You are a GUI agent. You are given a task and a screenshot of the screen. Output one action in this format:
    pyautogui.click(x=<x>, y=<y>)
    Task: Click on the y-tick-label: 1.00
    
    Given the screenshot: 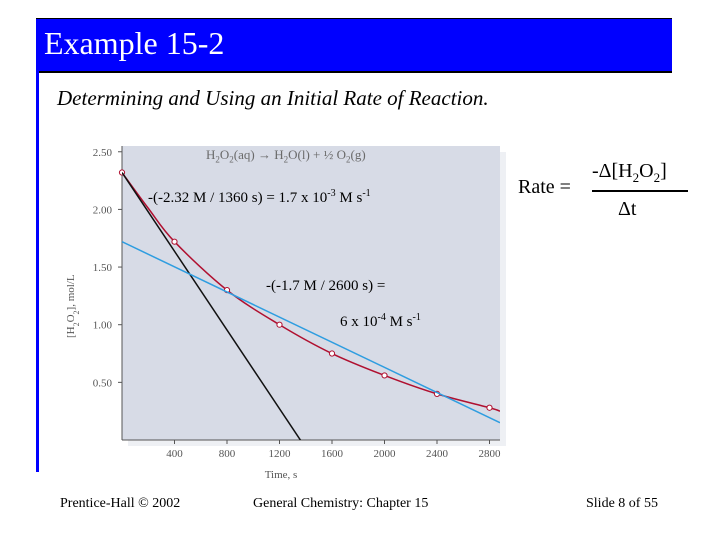 What is the action you would take?
    pyautogui.click(x=103, y=326)
    